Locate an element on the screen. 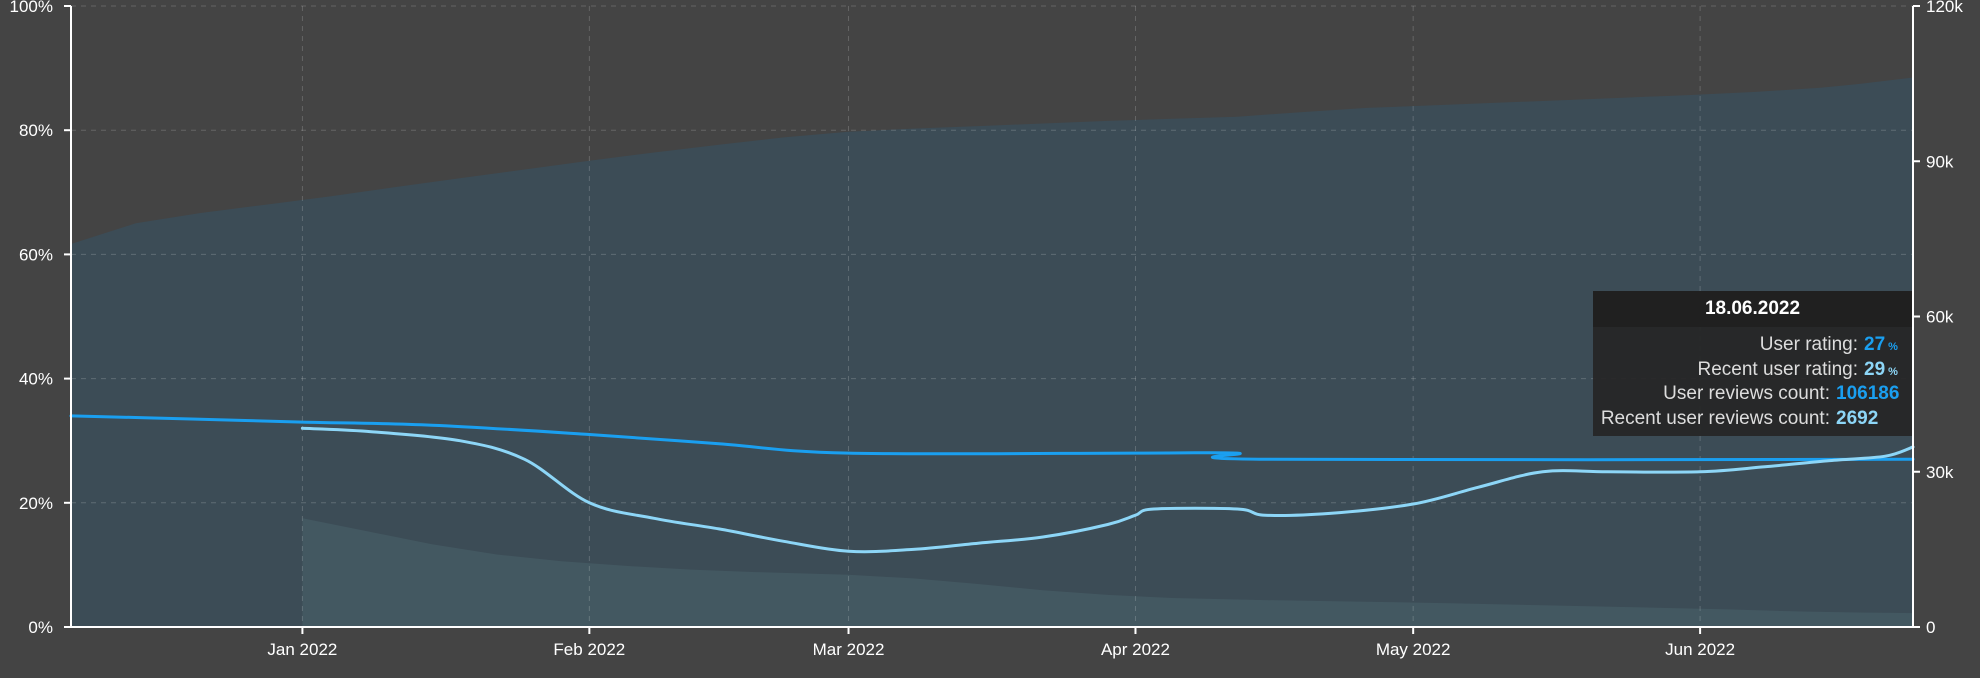 This screenshot has height=678, width=1980. x-tick-label: Feb 2022 is located at coordinates (589, 649).